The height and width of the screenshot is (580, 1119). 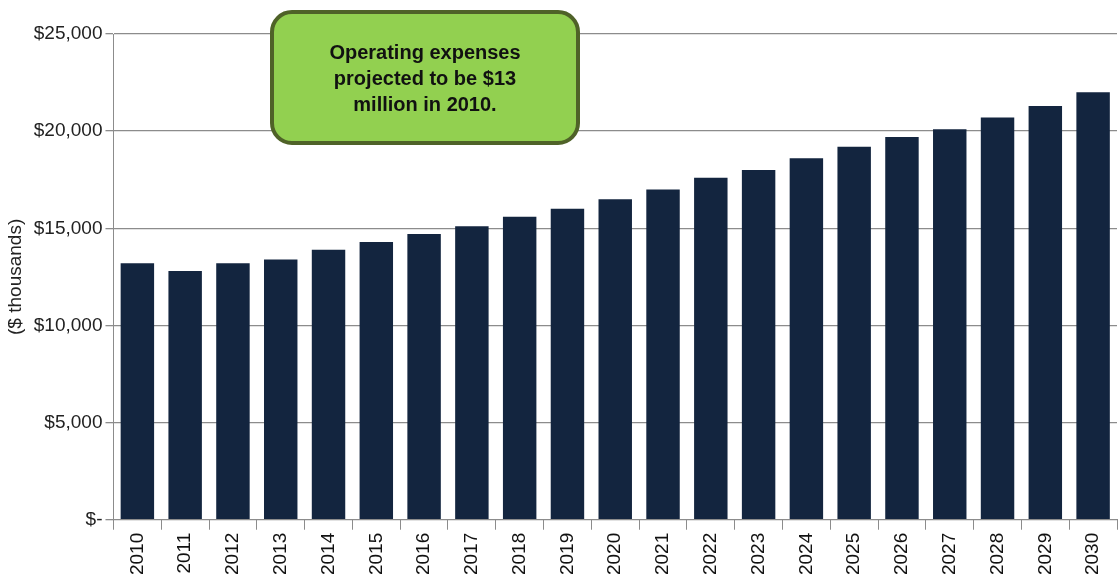 I want to click on x-tick-label: 2012, so click(x=232, y=554).